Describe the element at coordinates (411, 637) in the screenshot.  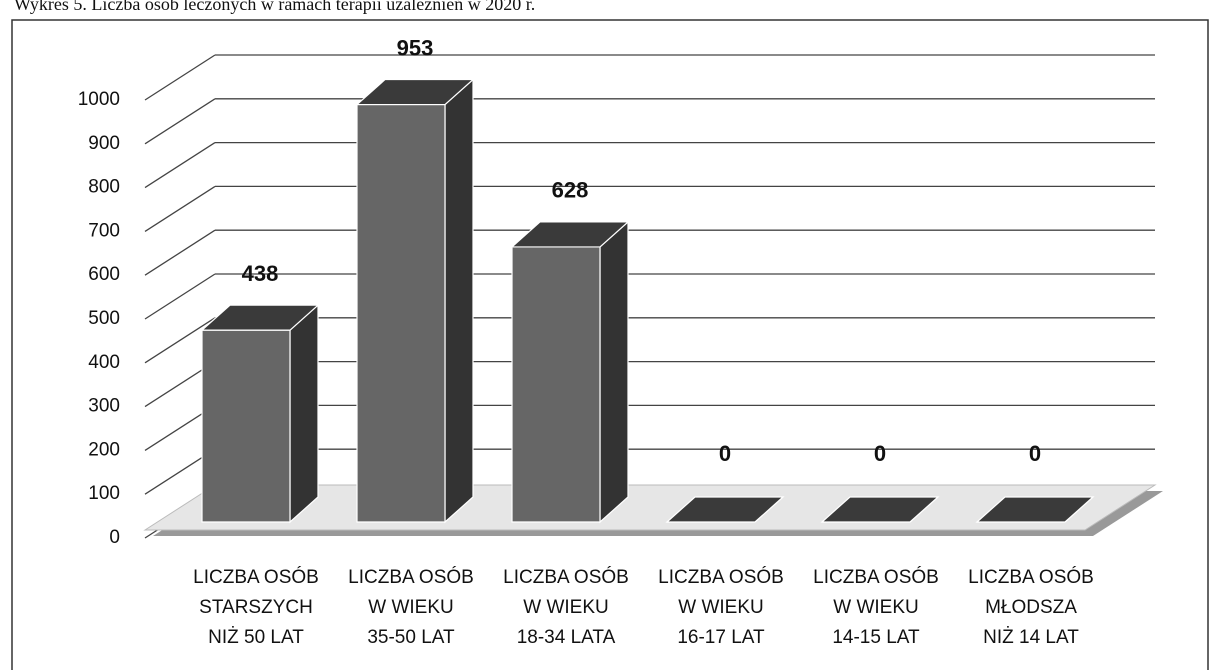
I see `x-tick-label: 35-50 LAT` at that location.